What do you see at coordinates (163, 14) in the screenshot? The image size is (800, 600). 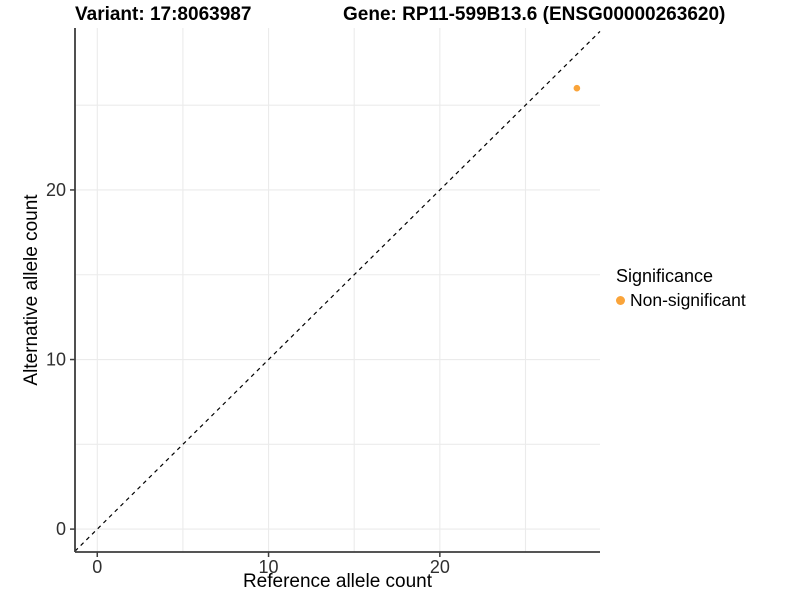 I see `plot-title-variant: Variant: 17:8063987` at bounding box center [163, 14].